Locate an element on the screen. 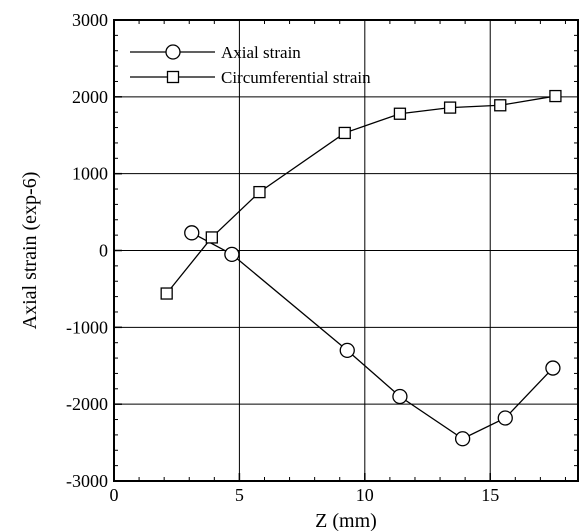 This screenshot has width=583, height=531. legend-item-circumferential: Circumferential strain is located at coordinates (250, 77).